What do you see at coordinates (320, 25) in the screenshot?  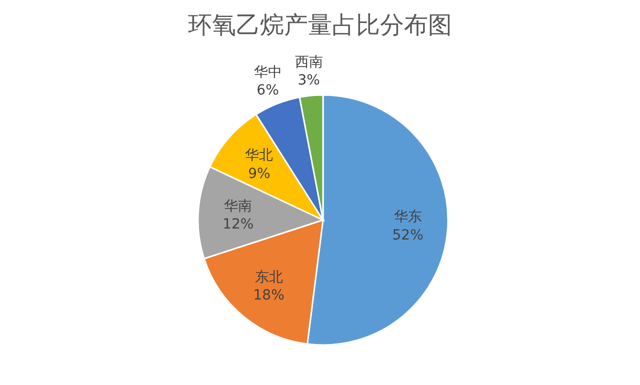 I see `chart-title: 环氧乙烷产量占比分布图` at bounding box center [320, 25].